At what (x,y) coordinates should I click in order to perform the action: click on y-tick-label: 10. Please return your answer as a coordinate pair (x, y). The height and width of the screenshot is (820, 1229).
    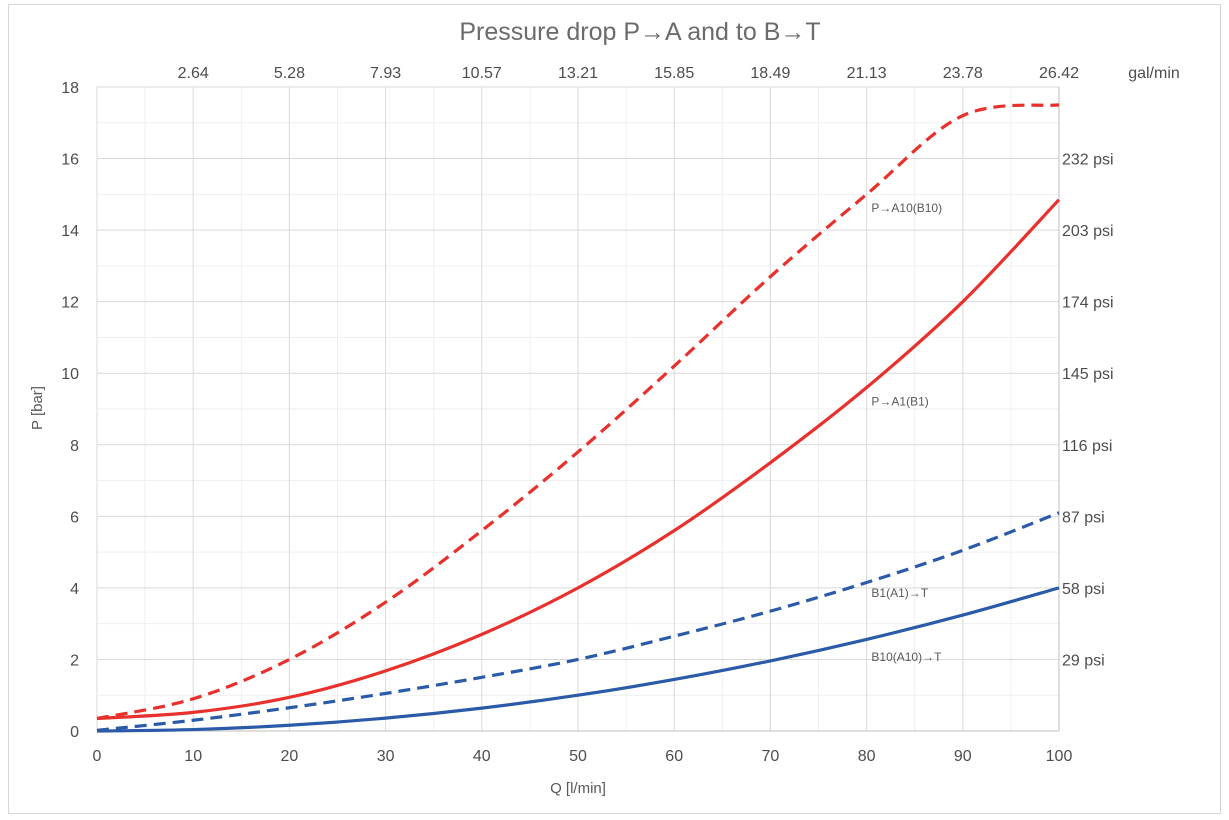
    Looking at the image, I should click on (70, 374).